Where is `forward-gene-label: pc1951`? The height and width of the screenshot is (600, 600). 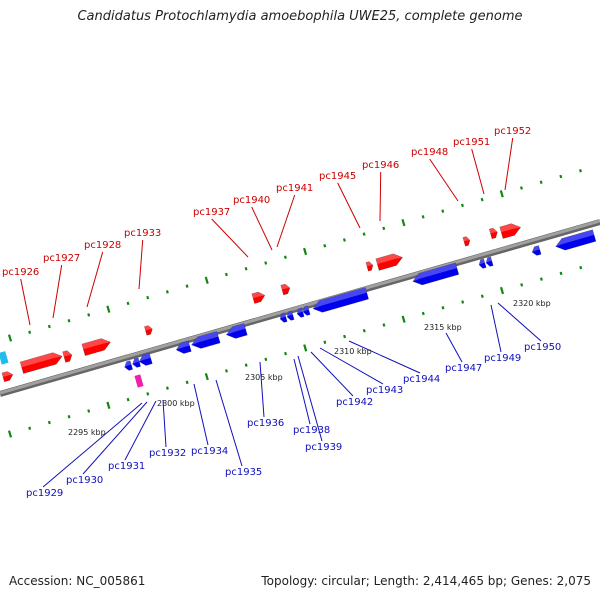 forward-gene-label: pc1951 is located at coordinates (471, 142).